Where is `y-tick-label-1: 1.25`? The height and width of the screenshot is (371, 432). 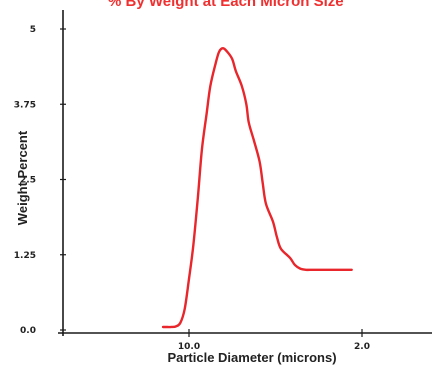 y-tick-label-1: 1.25 is located at coordinates (25, 256).